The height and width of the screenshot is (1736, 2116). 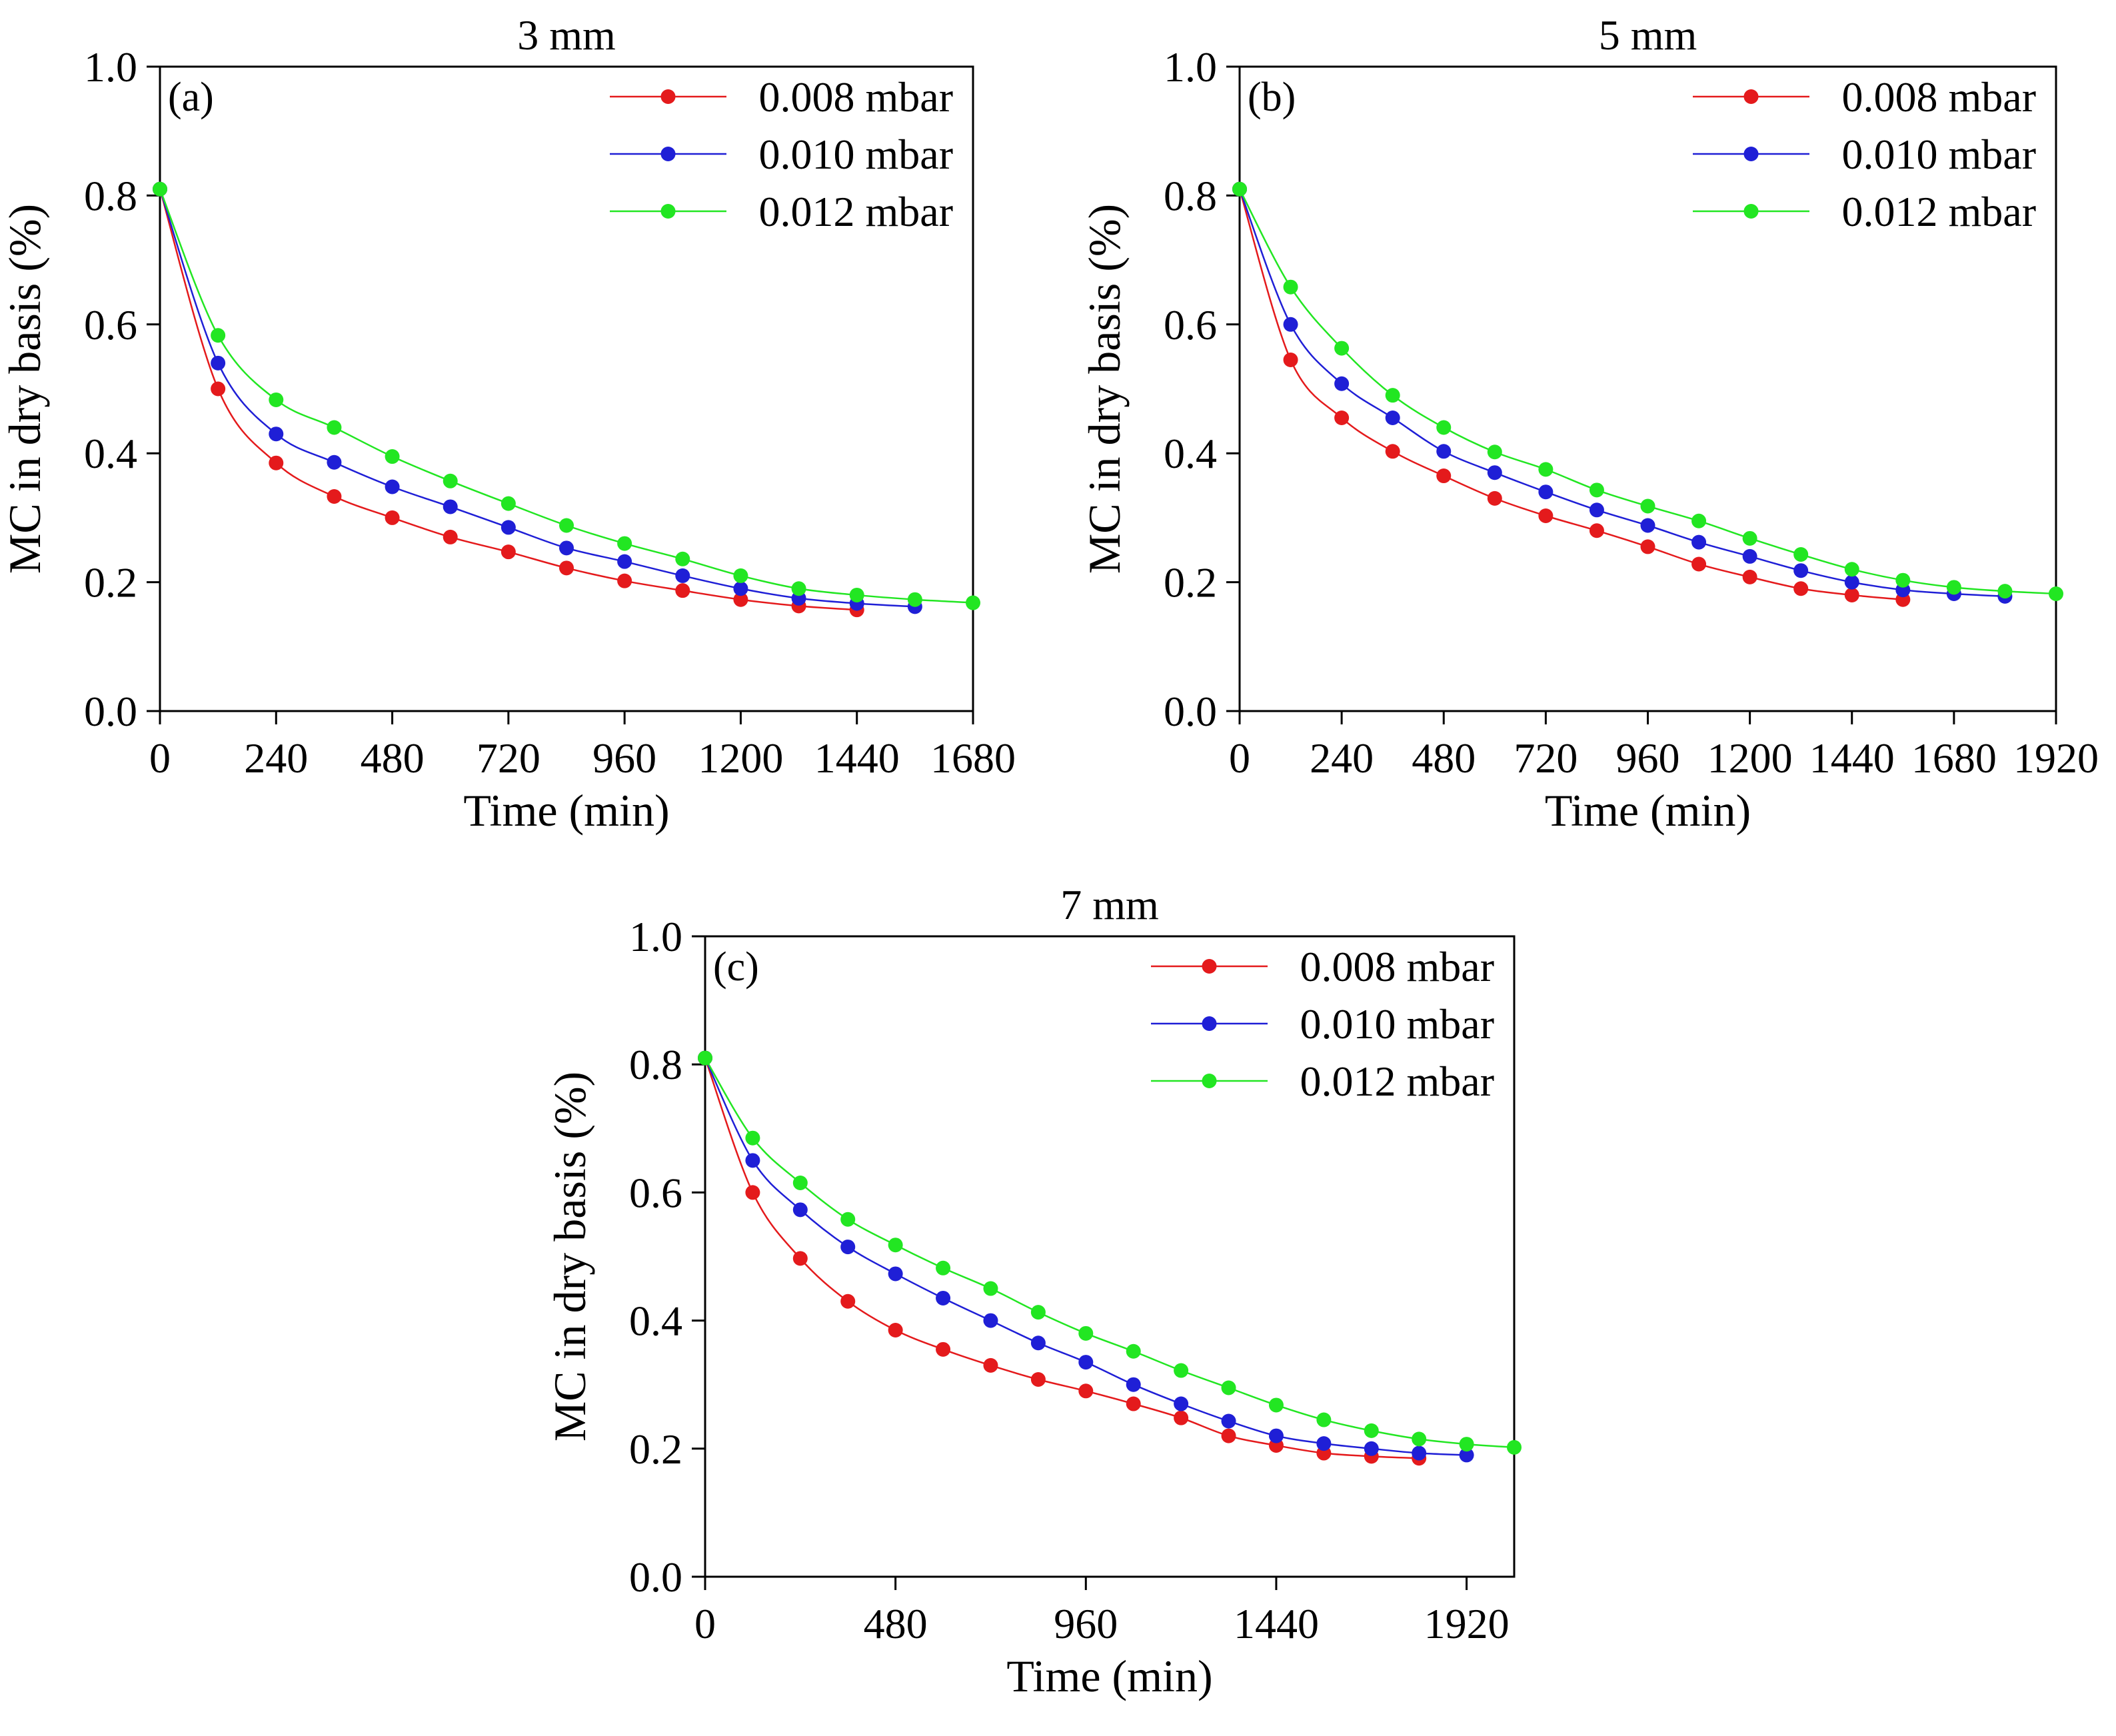 What do you see at coordinates (1109, 904) in the screenshot?
I see `chart-title: 7 mm` at bounding box center [1109, 904].